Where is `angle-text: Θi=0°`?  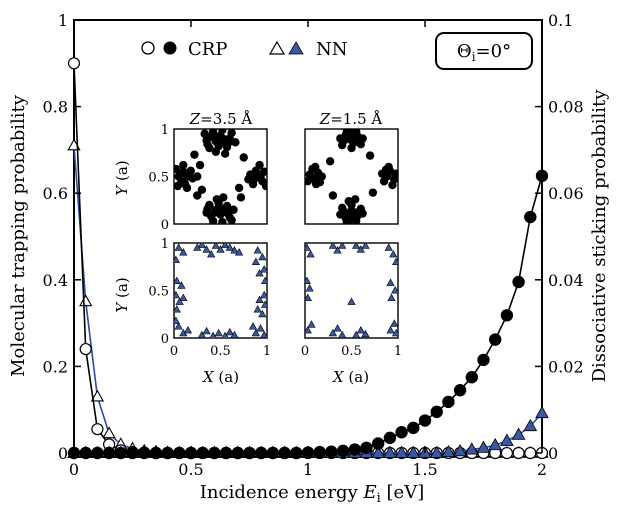 angle-text: Θi=0° is located at coordinates (484, 52).